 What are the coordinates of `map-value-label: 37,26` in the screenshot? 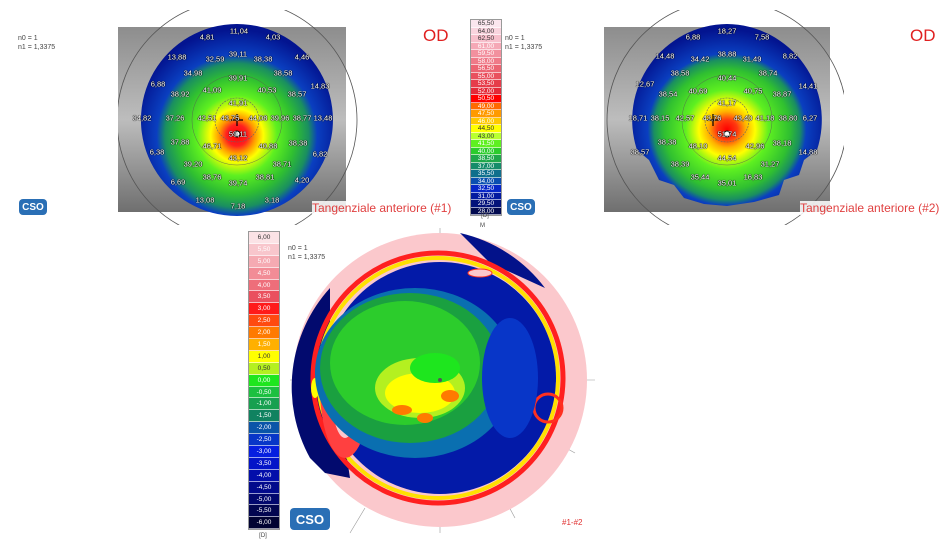 It's located at (175, 118).